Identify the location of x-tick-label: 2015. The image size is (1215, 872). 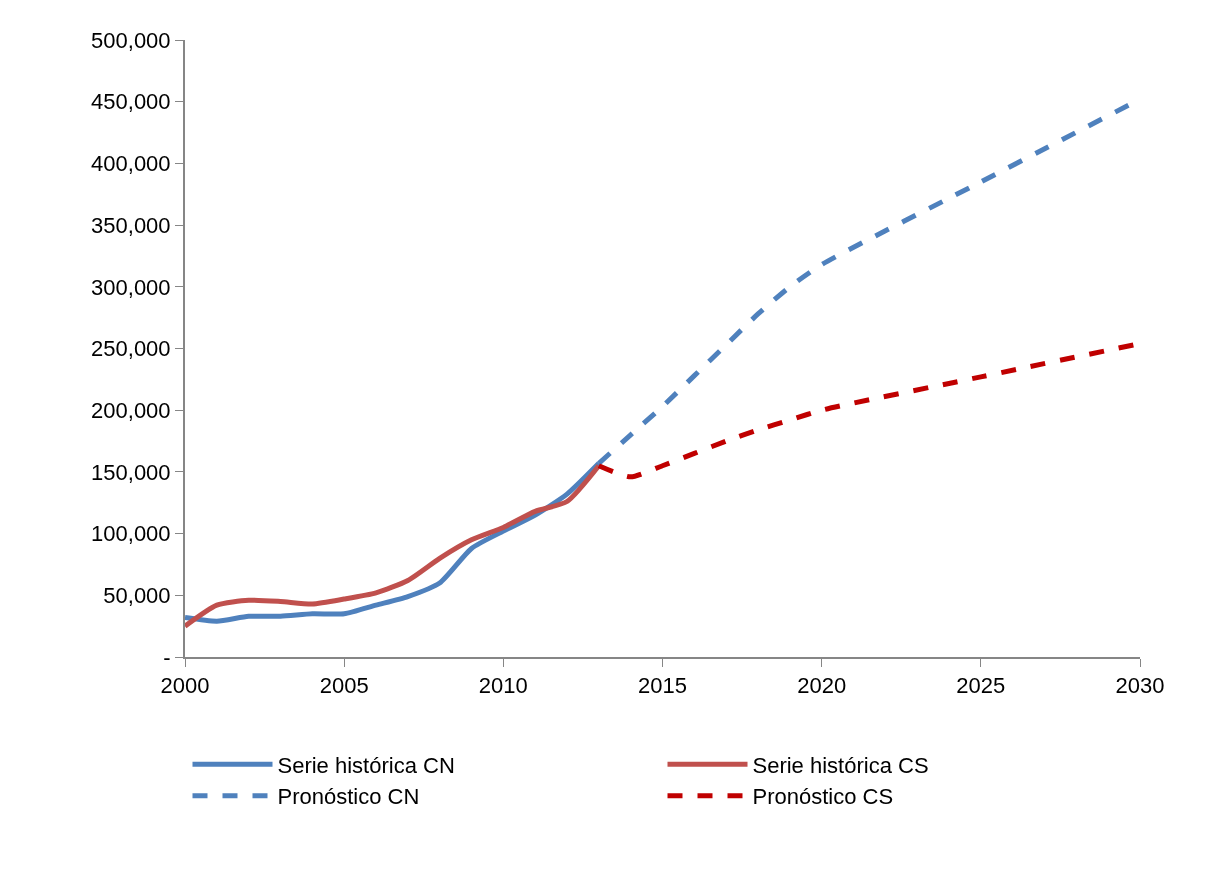
(662, 686).